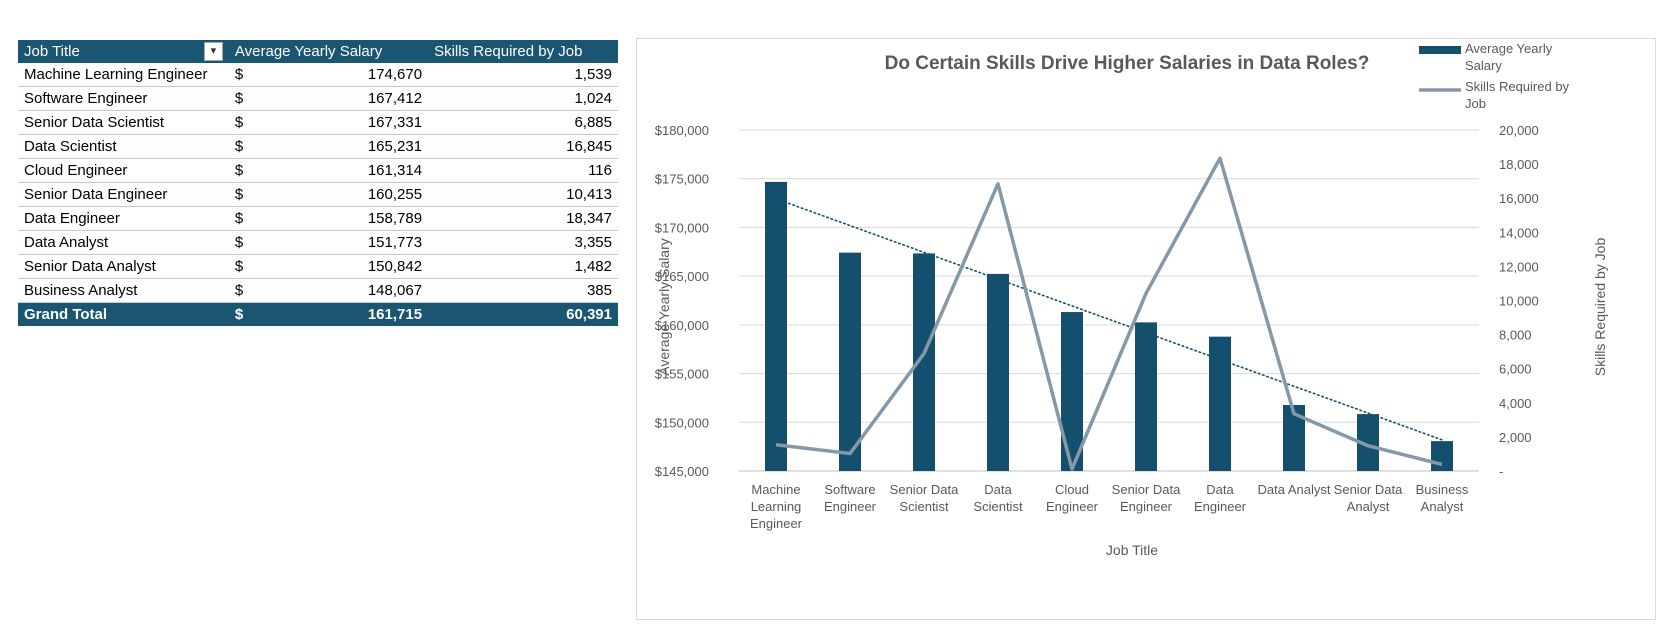  I want to click on job-title-cell: Cloud Engineer, so click(123, 170).